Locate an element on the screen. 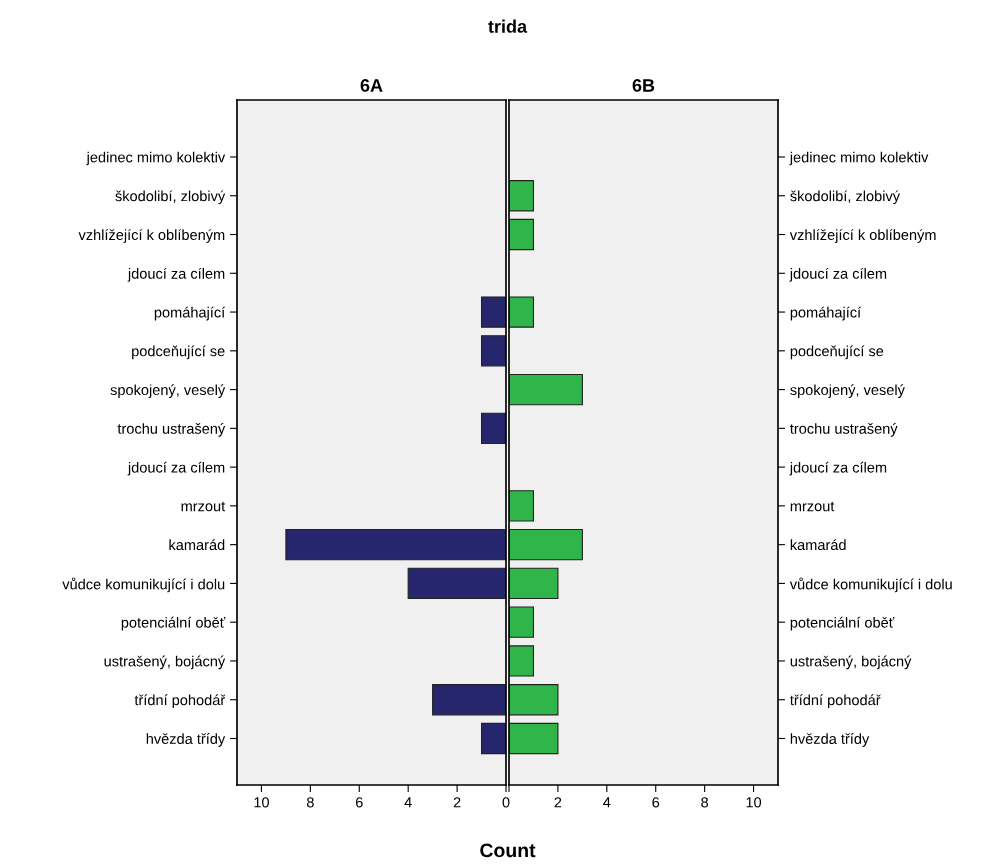 Image resolution: width=1005 pixels, height=866 pixels. chart-title: 6B is located at coordinates (643, 85).